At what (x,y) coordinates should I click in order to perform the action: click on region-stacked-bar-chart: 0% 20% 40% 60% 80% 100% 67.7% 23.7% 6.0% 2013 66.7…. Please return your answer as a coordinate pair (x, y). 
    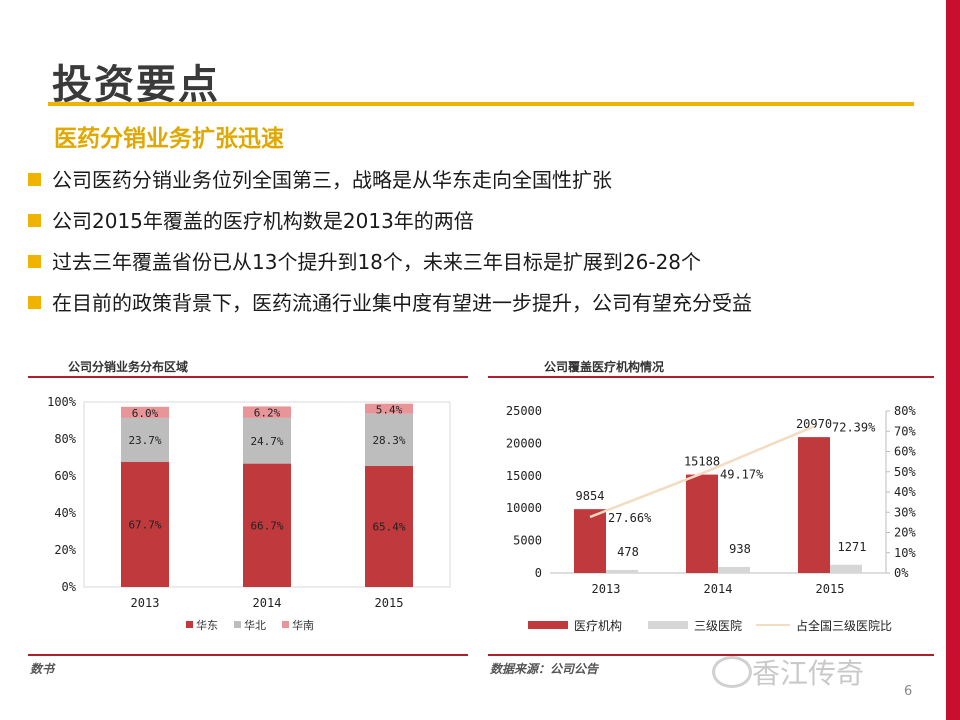
    Looking at the image, I should click on (249, 513).